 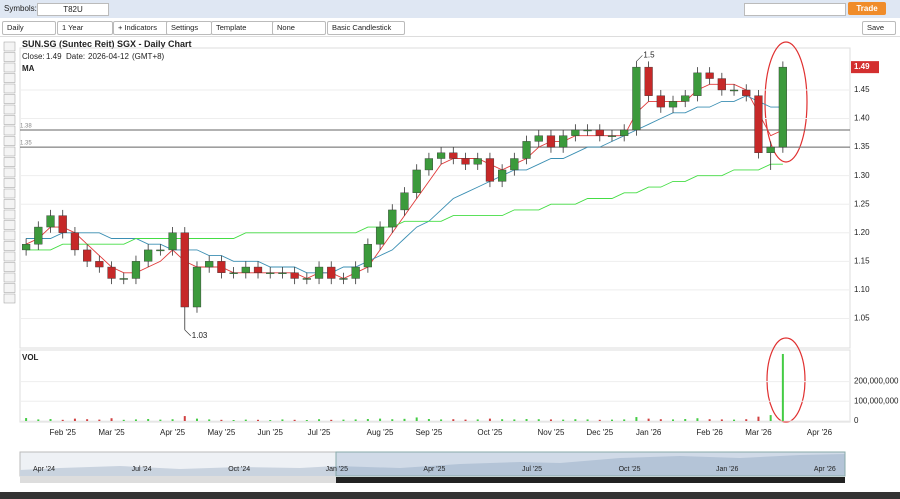 I want to click on drawing-tools, so click(x=9, y=172).